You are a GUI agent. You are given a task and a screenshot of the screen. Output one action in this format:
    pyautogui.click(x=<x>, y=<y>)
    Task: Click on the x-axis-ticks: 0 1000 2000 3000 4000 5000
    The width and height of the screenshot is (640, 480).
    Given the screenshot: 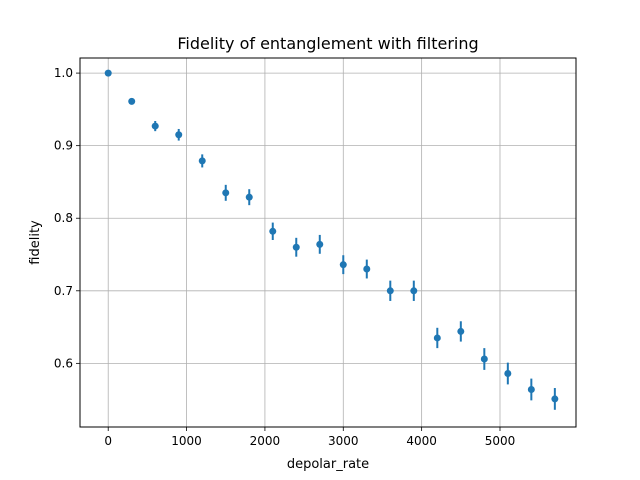 What is the action you would take?
    pyautogui.click(x=309, y=437)
    